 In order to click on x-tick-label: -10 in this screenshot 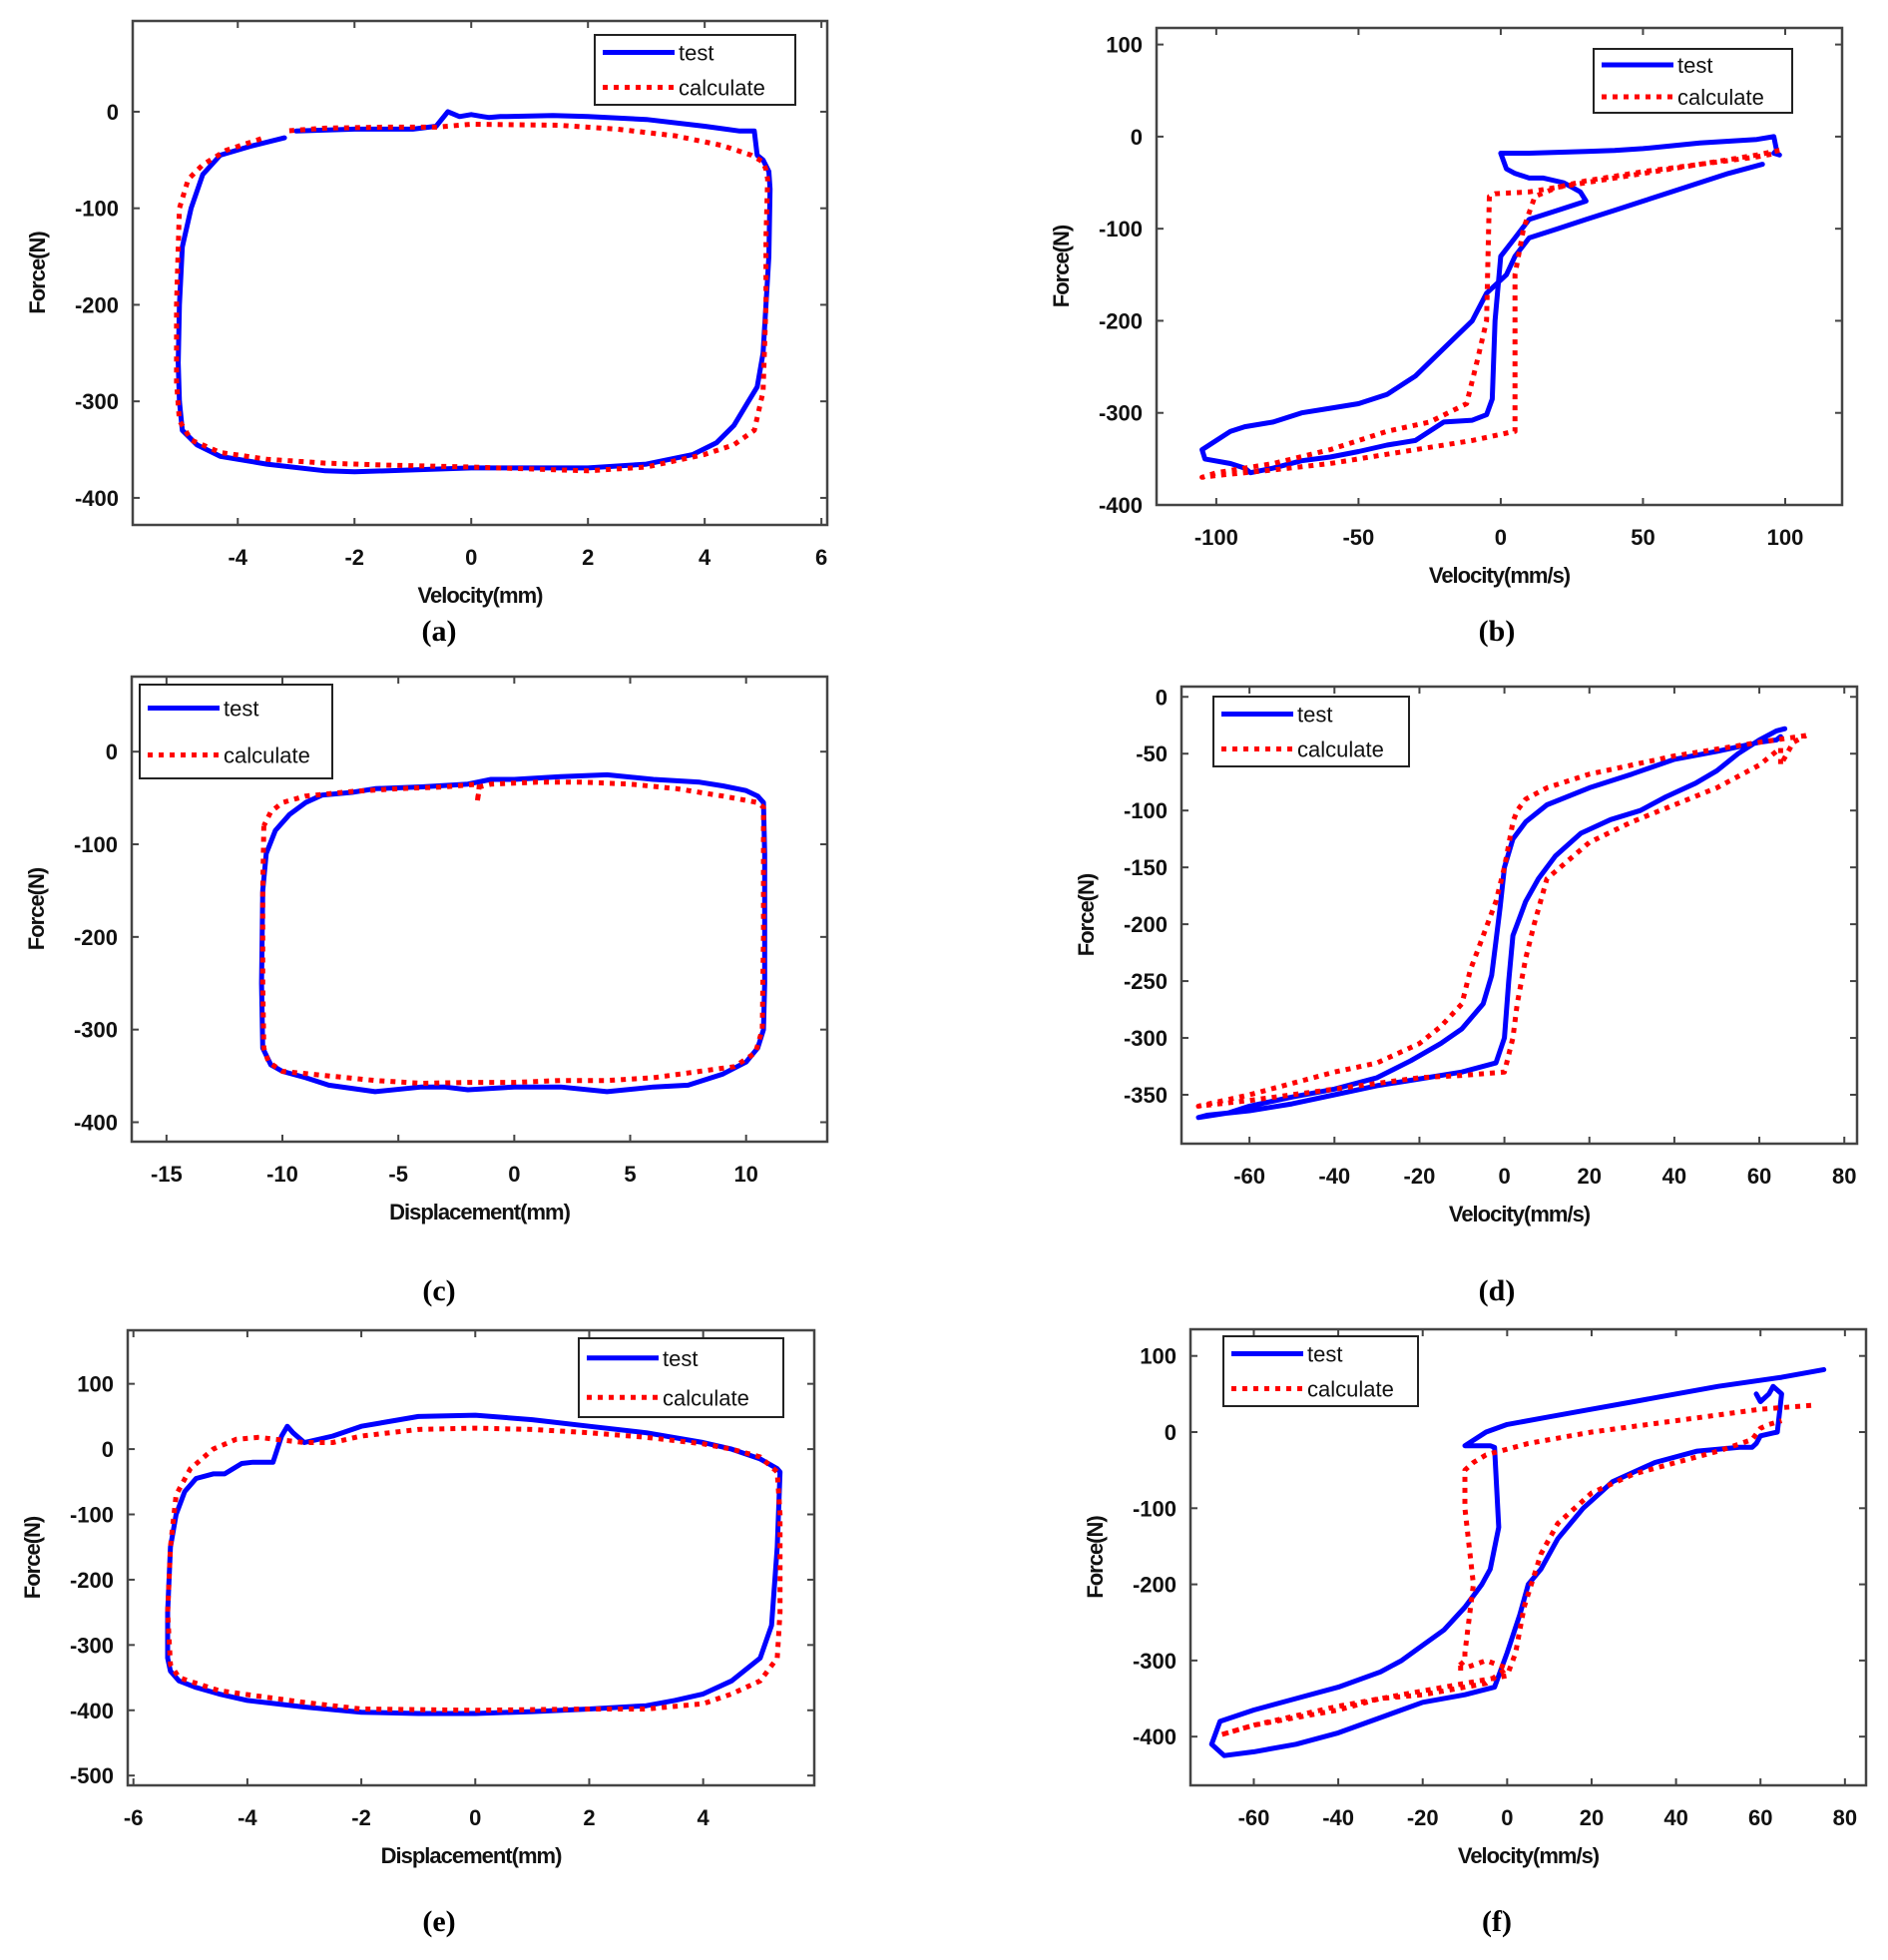, I will do `click(282, 1174)`.